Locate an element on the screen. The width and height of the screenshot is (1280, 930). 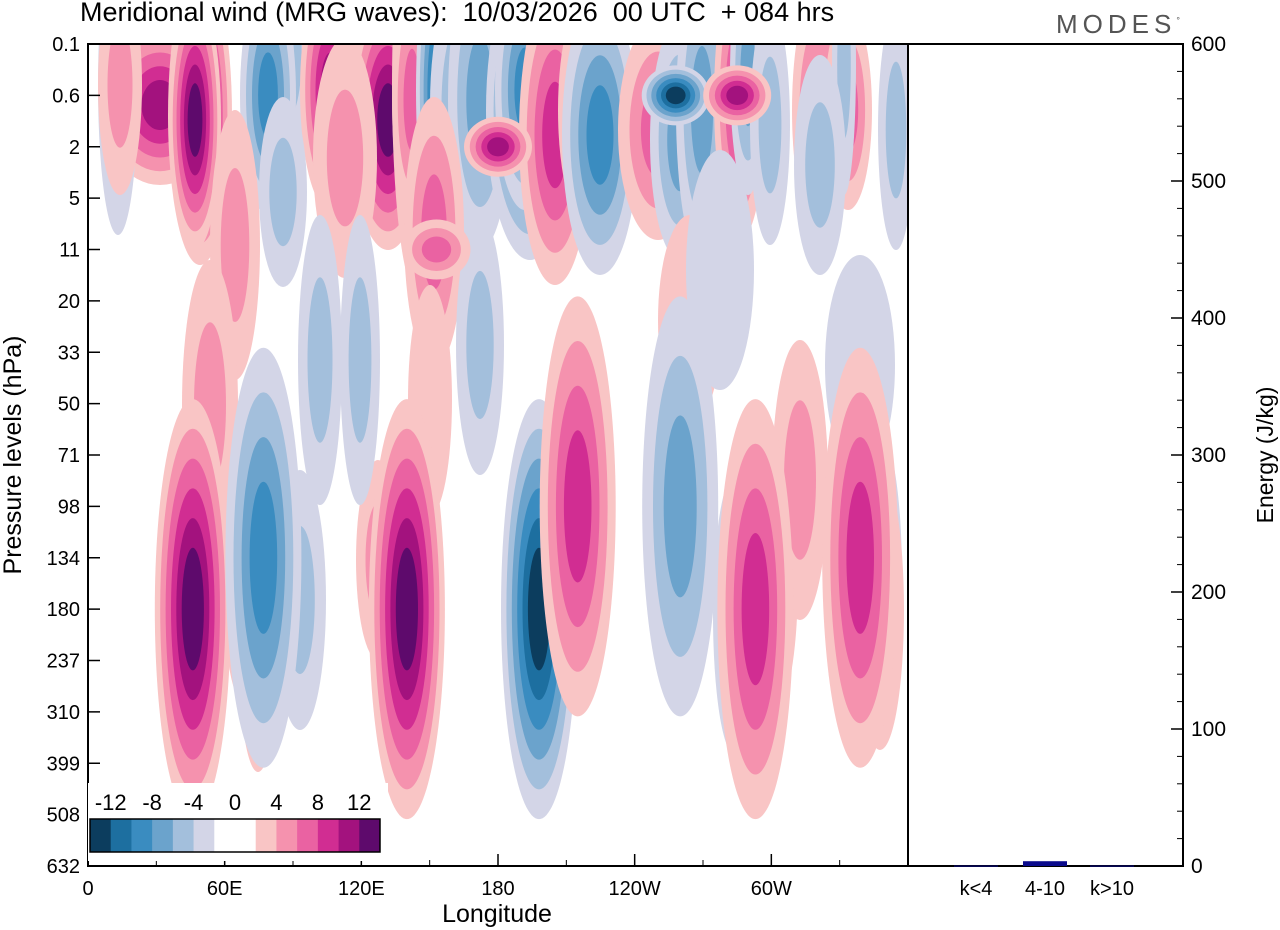
colorbar-label: 0 is located at coordinates (235, 802).